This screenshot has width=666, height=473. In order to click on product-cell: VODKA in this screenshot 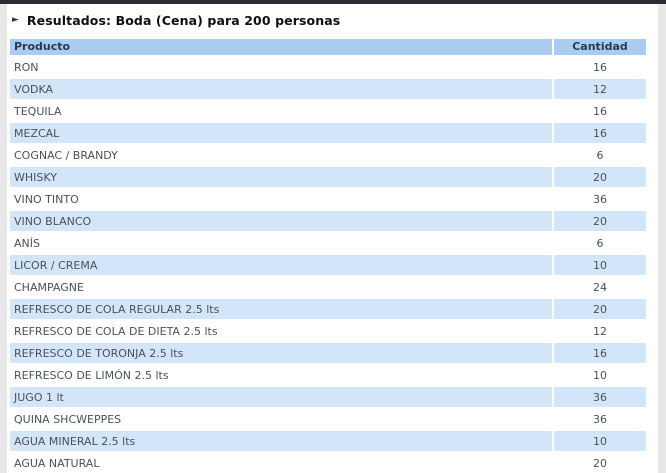, I will do `click(281, 89)`.